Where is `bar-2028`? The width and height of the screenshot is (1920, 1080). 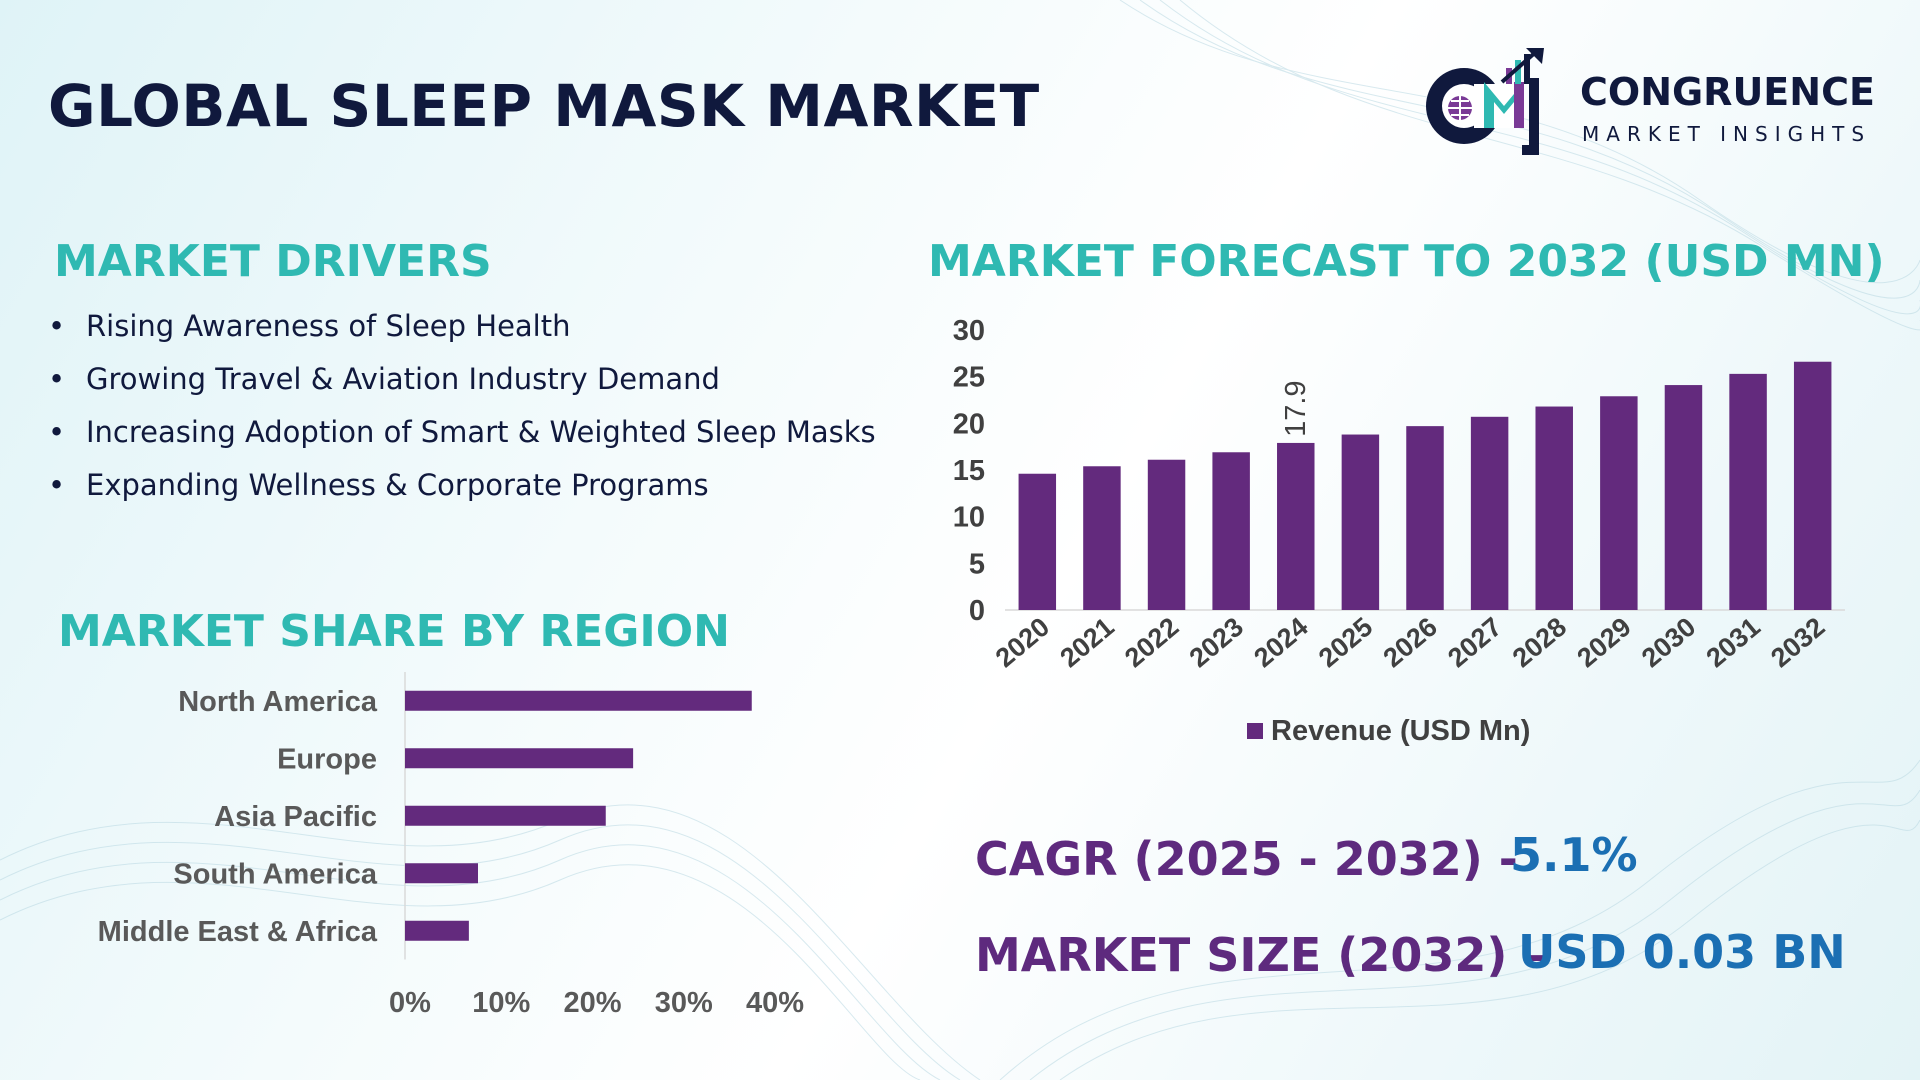 bar-2028 is located at coordinates (1554, 508).